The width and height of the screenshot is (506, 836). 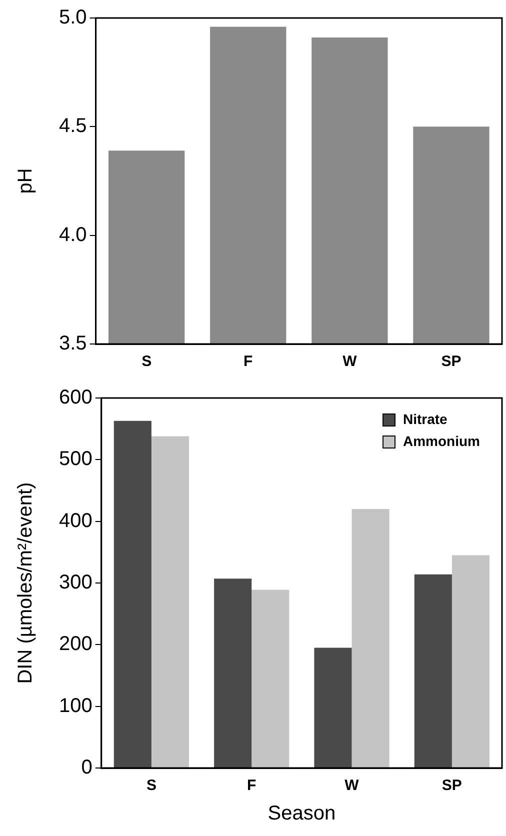 I want to click on y-tick-label: 4.5, so click(x=72, y=126).